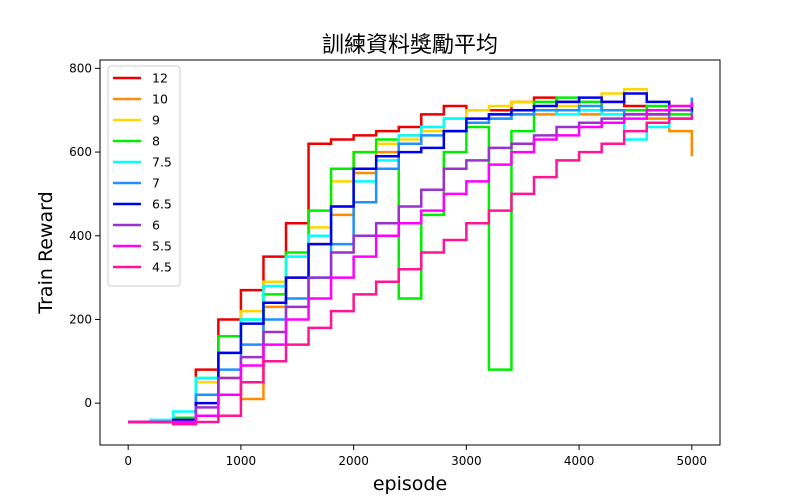 The image size is (800, 500). Describe the element at coordinates (46, 252) in the screenshot. I see `y-axis-label: Train Reward` at that location.